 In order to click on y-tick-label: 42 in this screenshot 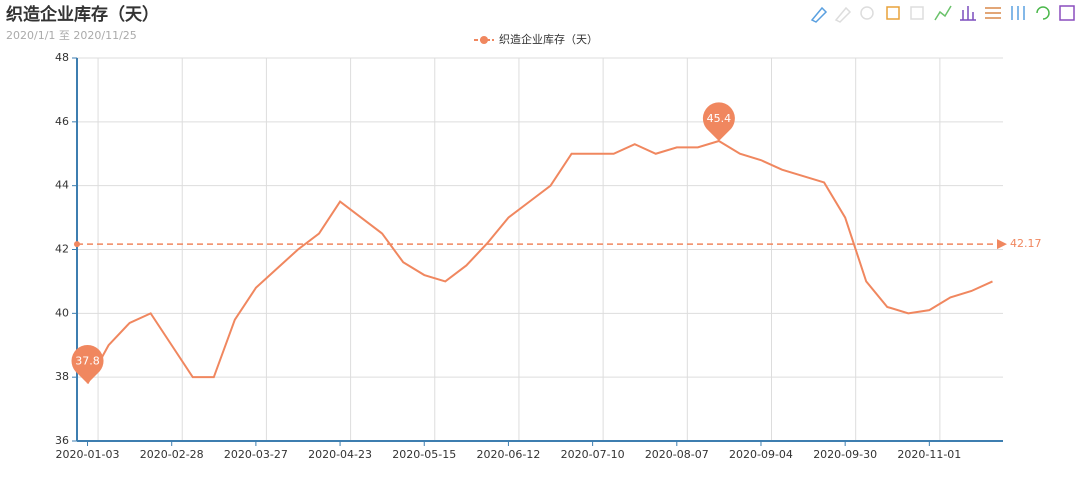, I will do `click(62, 249)`.